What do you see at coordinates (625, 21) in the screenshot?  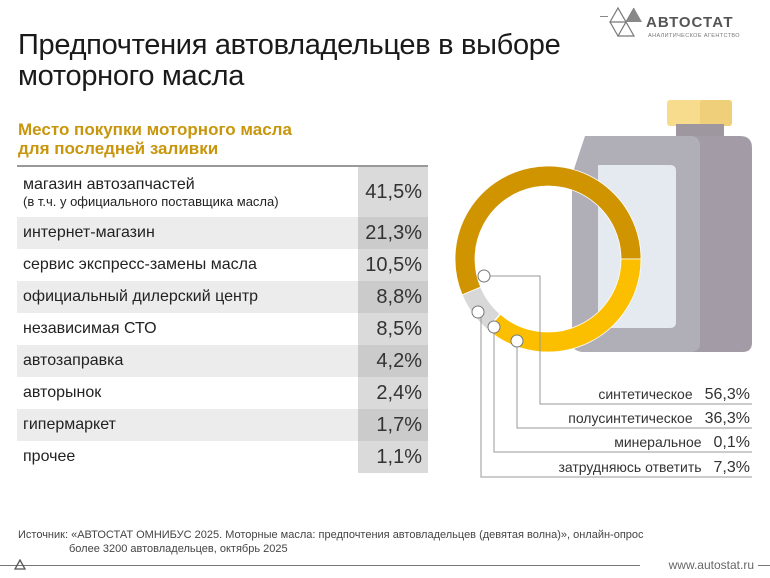 I see `logo-triangles-icon` at bounding box center [625, 21].